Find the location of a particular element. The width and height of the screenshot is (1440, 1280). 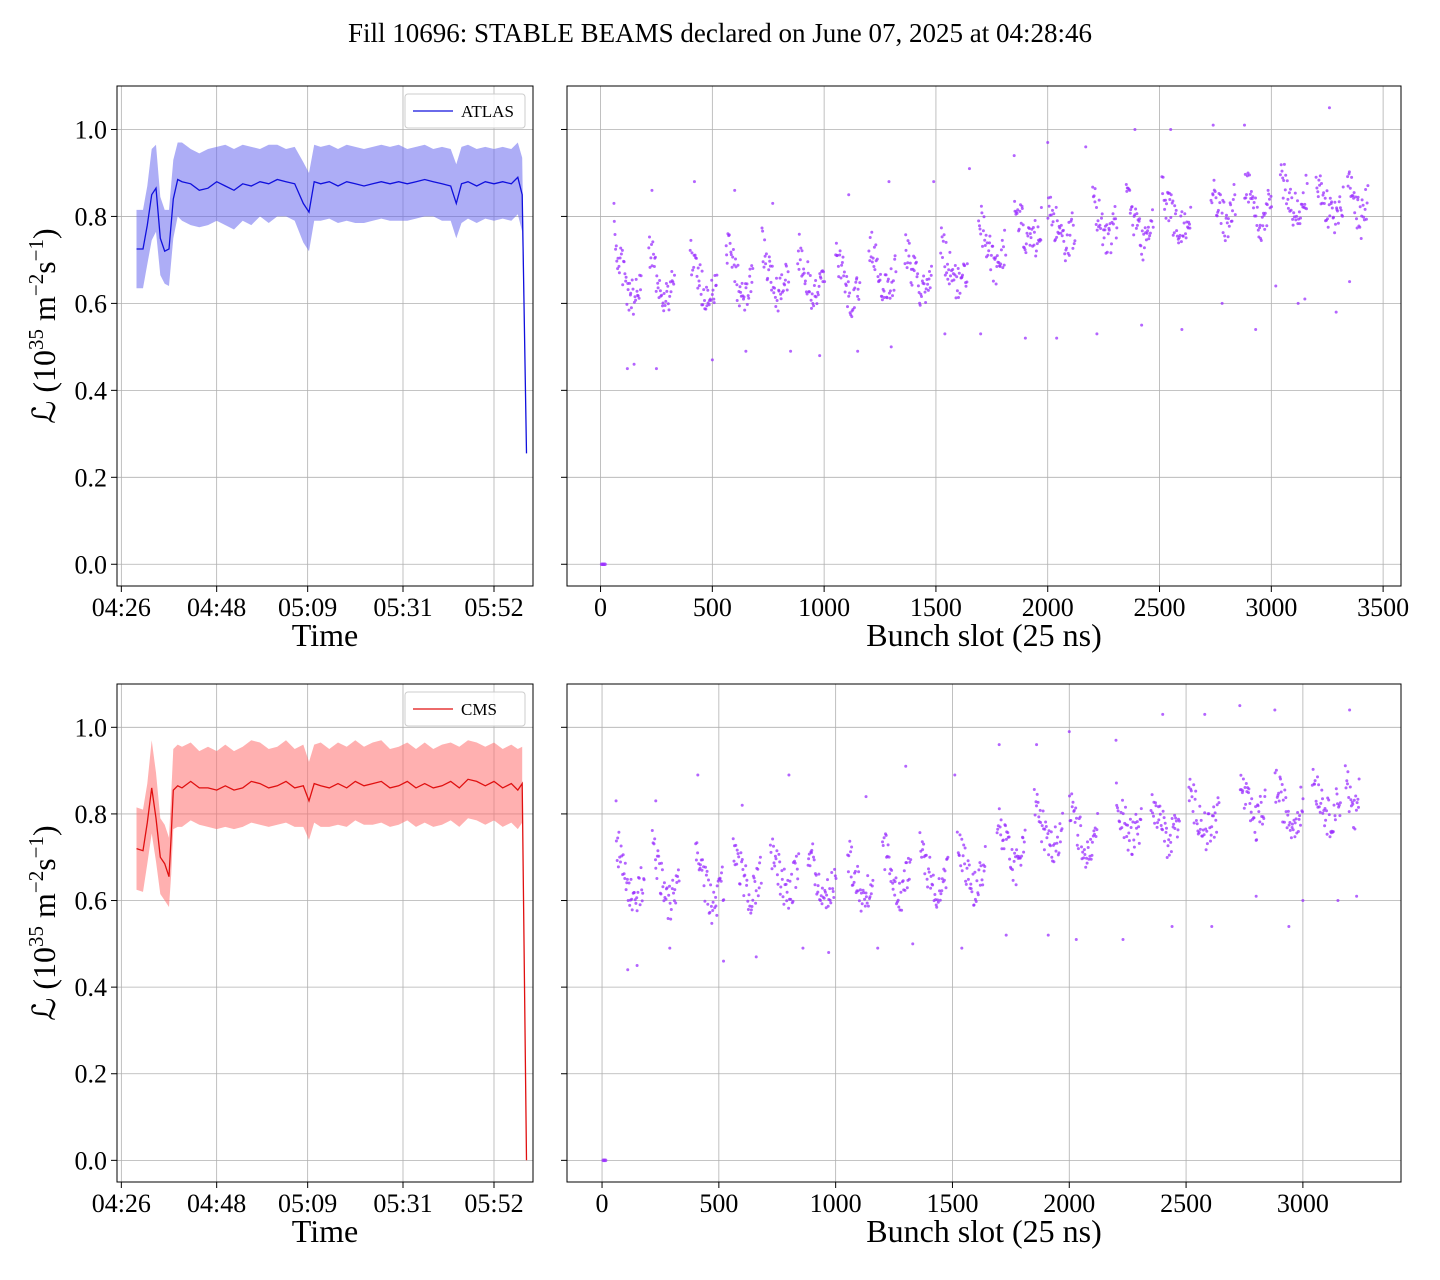

x-tick-label: 05:31 is located at coordinates (402, 607).